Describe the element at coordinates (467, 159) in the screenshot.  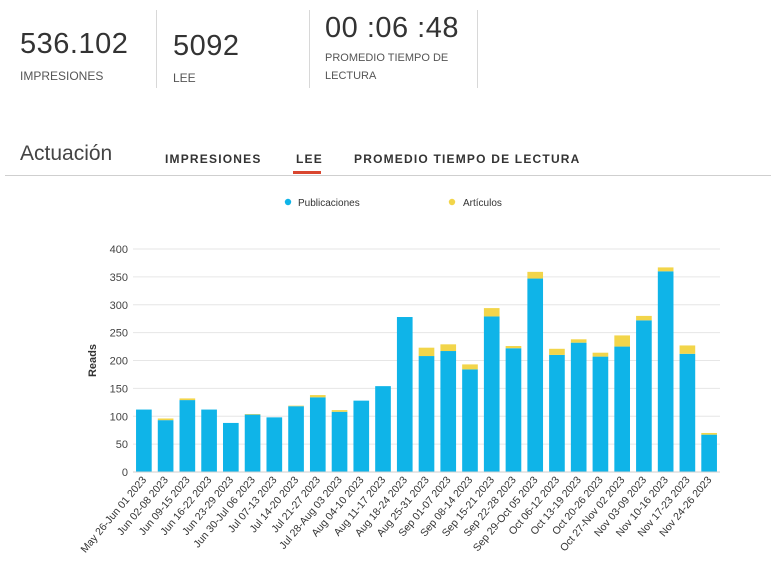
I see `tab-promedio-tiempo: PROMEDIO TIEMPO DE LECTURA` at that location.